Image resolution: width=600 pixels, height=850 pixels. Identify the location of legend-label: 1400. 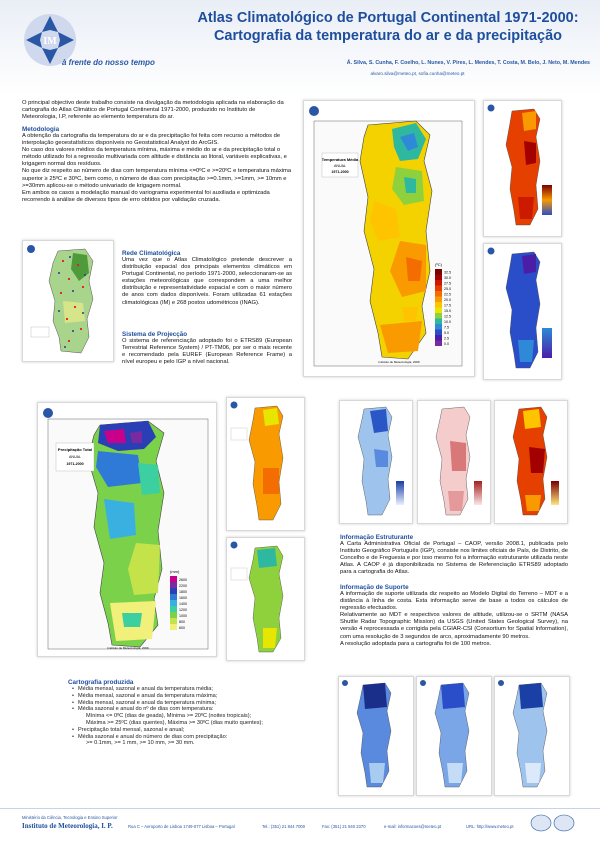
(183, 604).